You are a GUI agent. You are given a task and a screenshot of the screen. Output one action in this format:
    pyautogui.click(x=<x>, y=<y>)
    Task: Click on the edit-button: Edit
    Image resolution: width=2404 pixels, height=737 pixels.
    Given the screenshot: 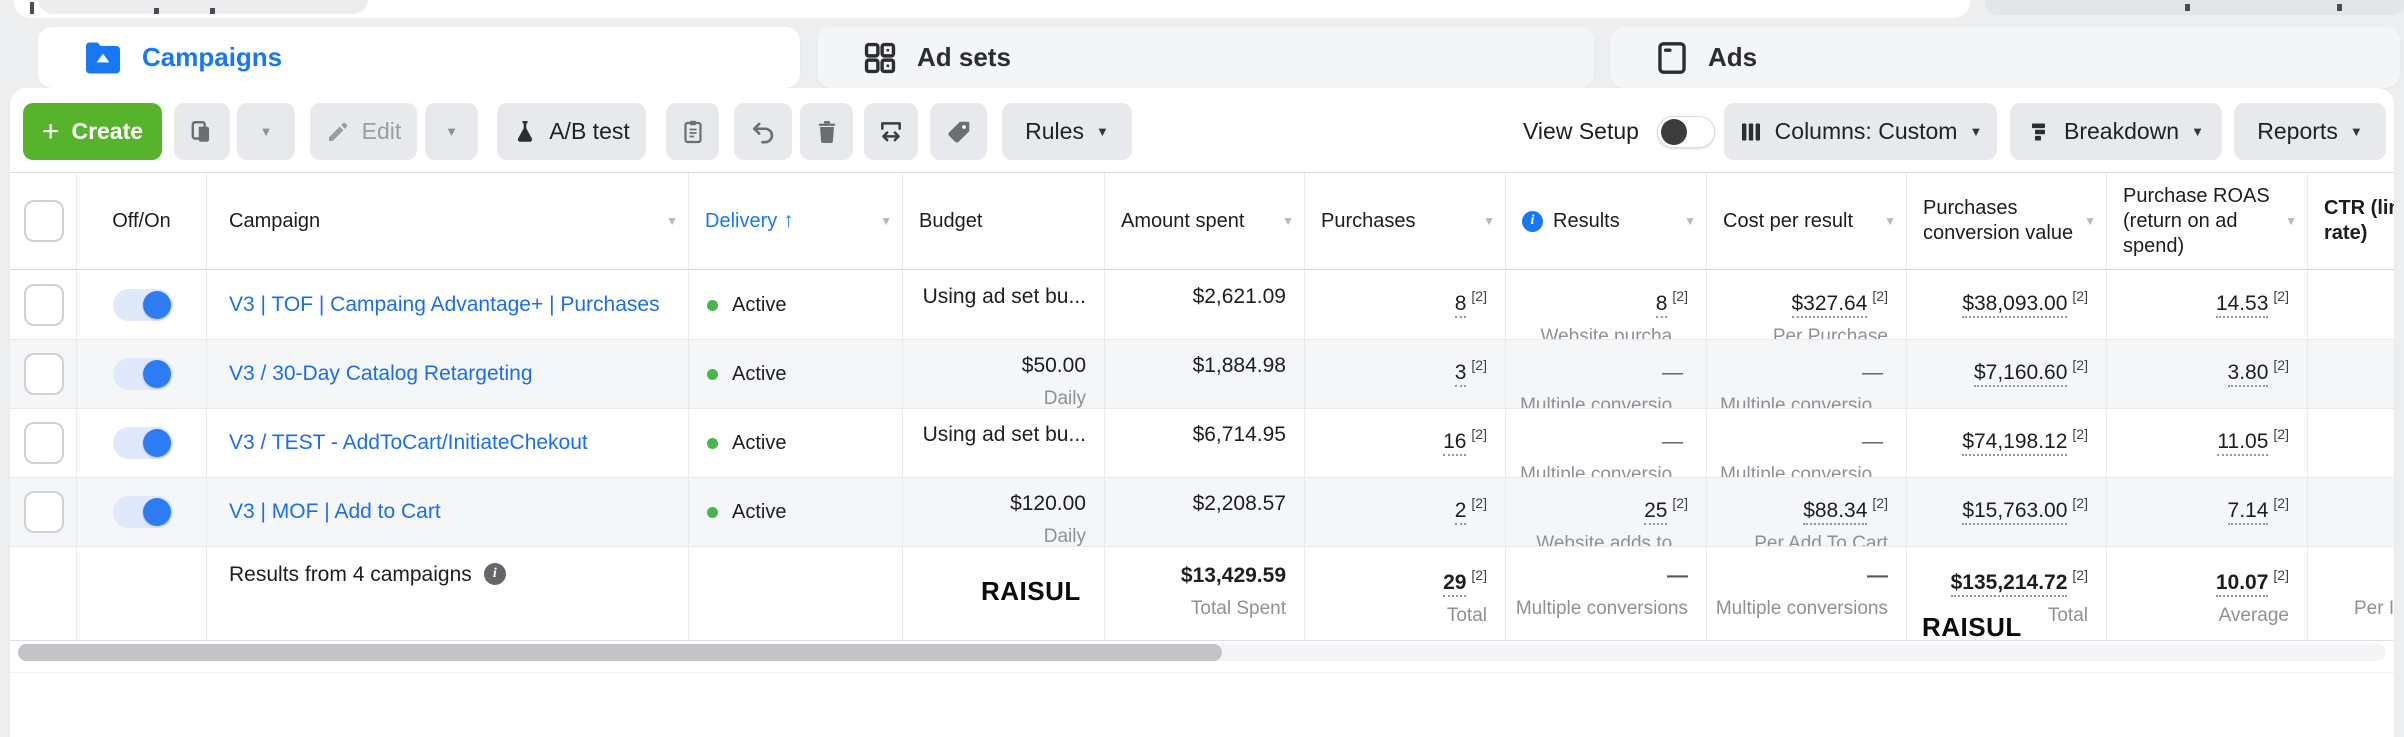 What is the action you would take?
    pyautogui.click(x=363, y=131)
    